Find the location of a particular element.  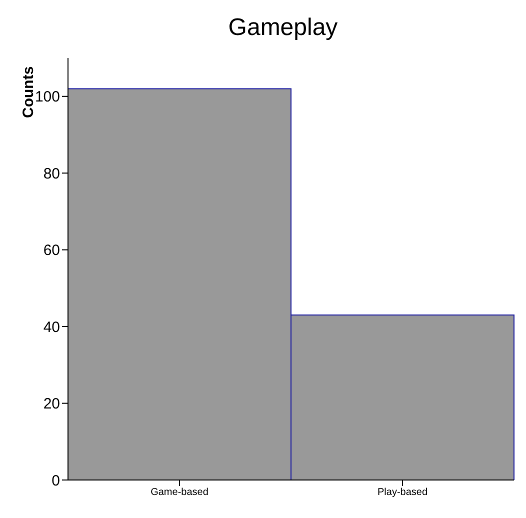

y-tick-label: 100 is located at coordinates (47, 97).